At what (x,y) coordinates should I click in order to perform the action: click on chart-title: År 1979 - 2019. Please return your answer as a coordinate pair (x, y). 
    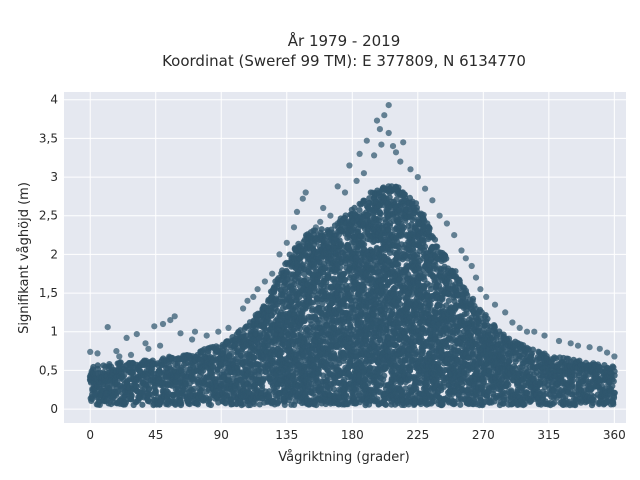
    Looking at the image, I should click on (344, 40).